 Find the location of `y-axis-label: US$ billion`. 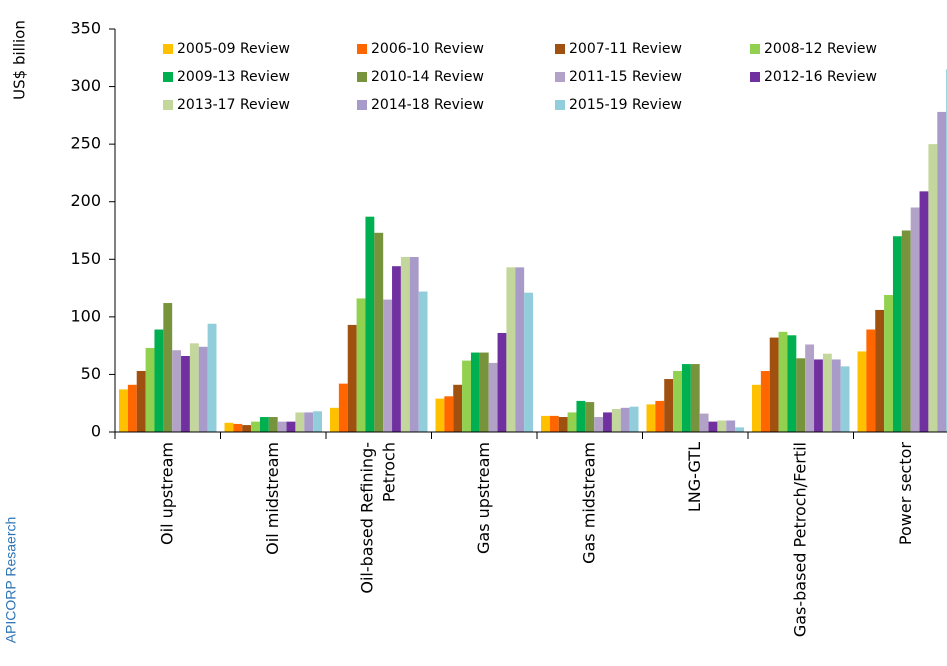

y-axis-label: US$ billion is located at coordinates (20, 60).